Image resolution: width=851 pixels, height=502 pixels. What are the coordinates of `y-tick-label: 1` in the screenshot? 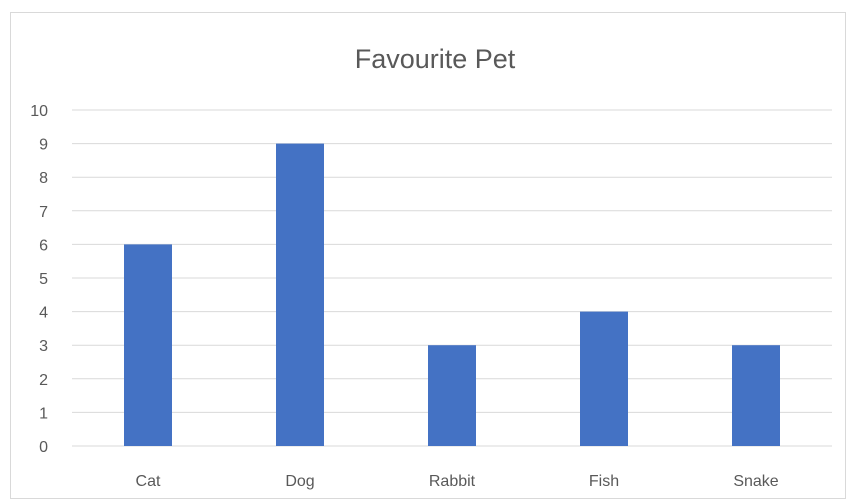 It's located at (43, 413).